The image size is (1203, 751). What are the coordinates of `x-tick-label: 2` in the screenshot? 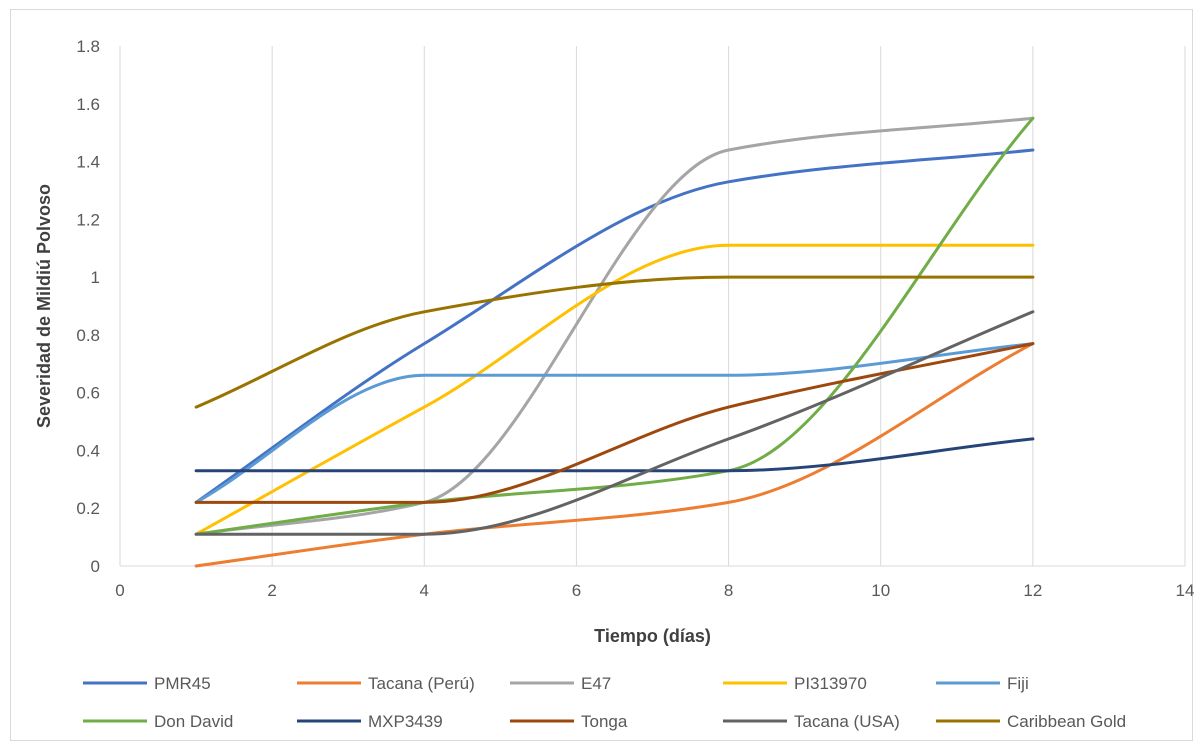 It's located at (271, 590).